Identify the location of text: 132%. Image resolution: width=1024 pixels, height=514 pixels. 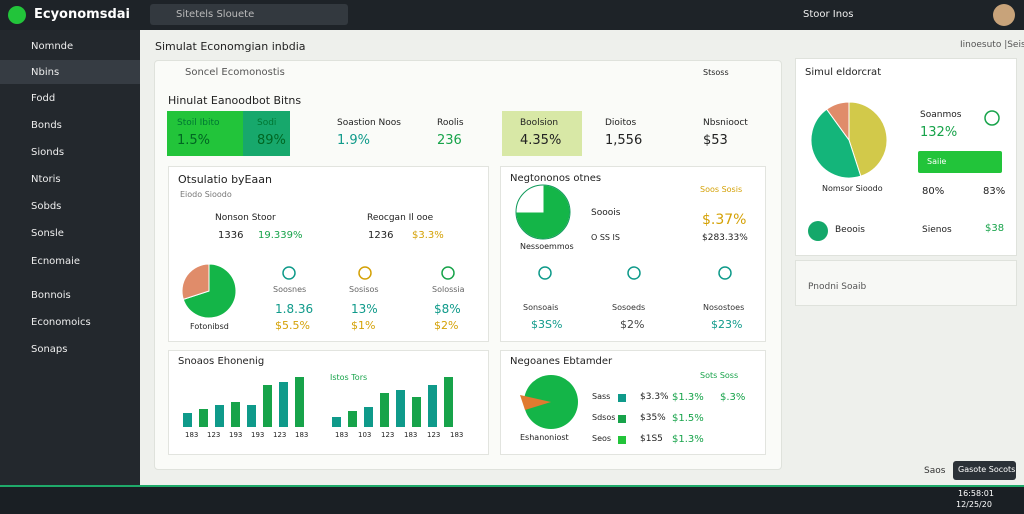
(939, 132).